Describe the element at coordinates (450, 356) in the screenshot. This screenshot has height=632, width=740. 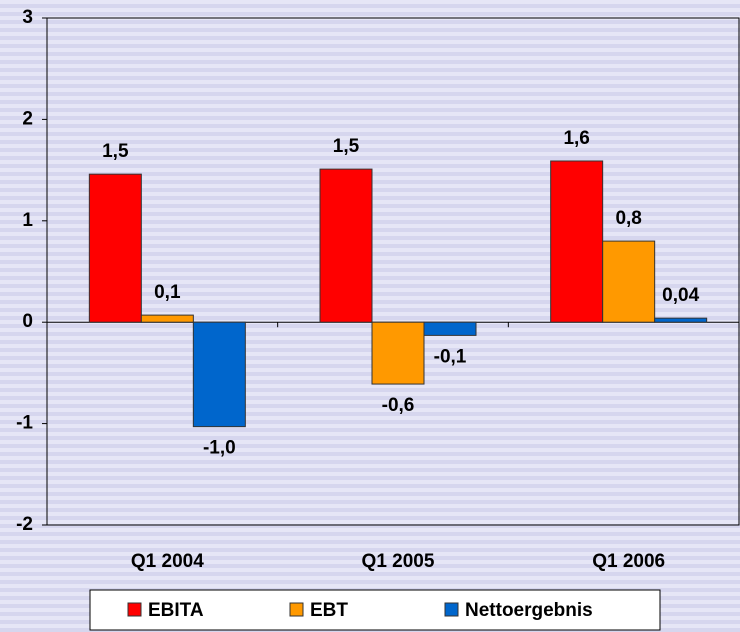
I see `data-label: -0,1` at that location.